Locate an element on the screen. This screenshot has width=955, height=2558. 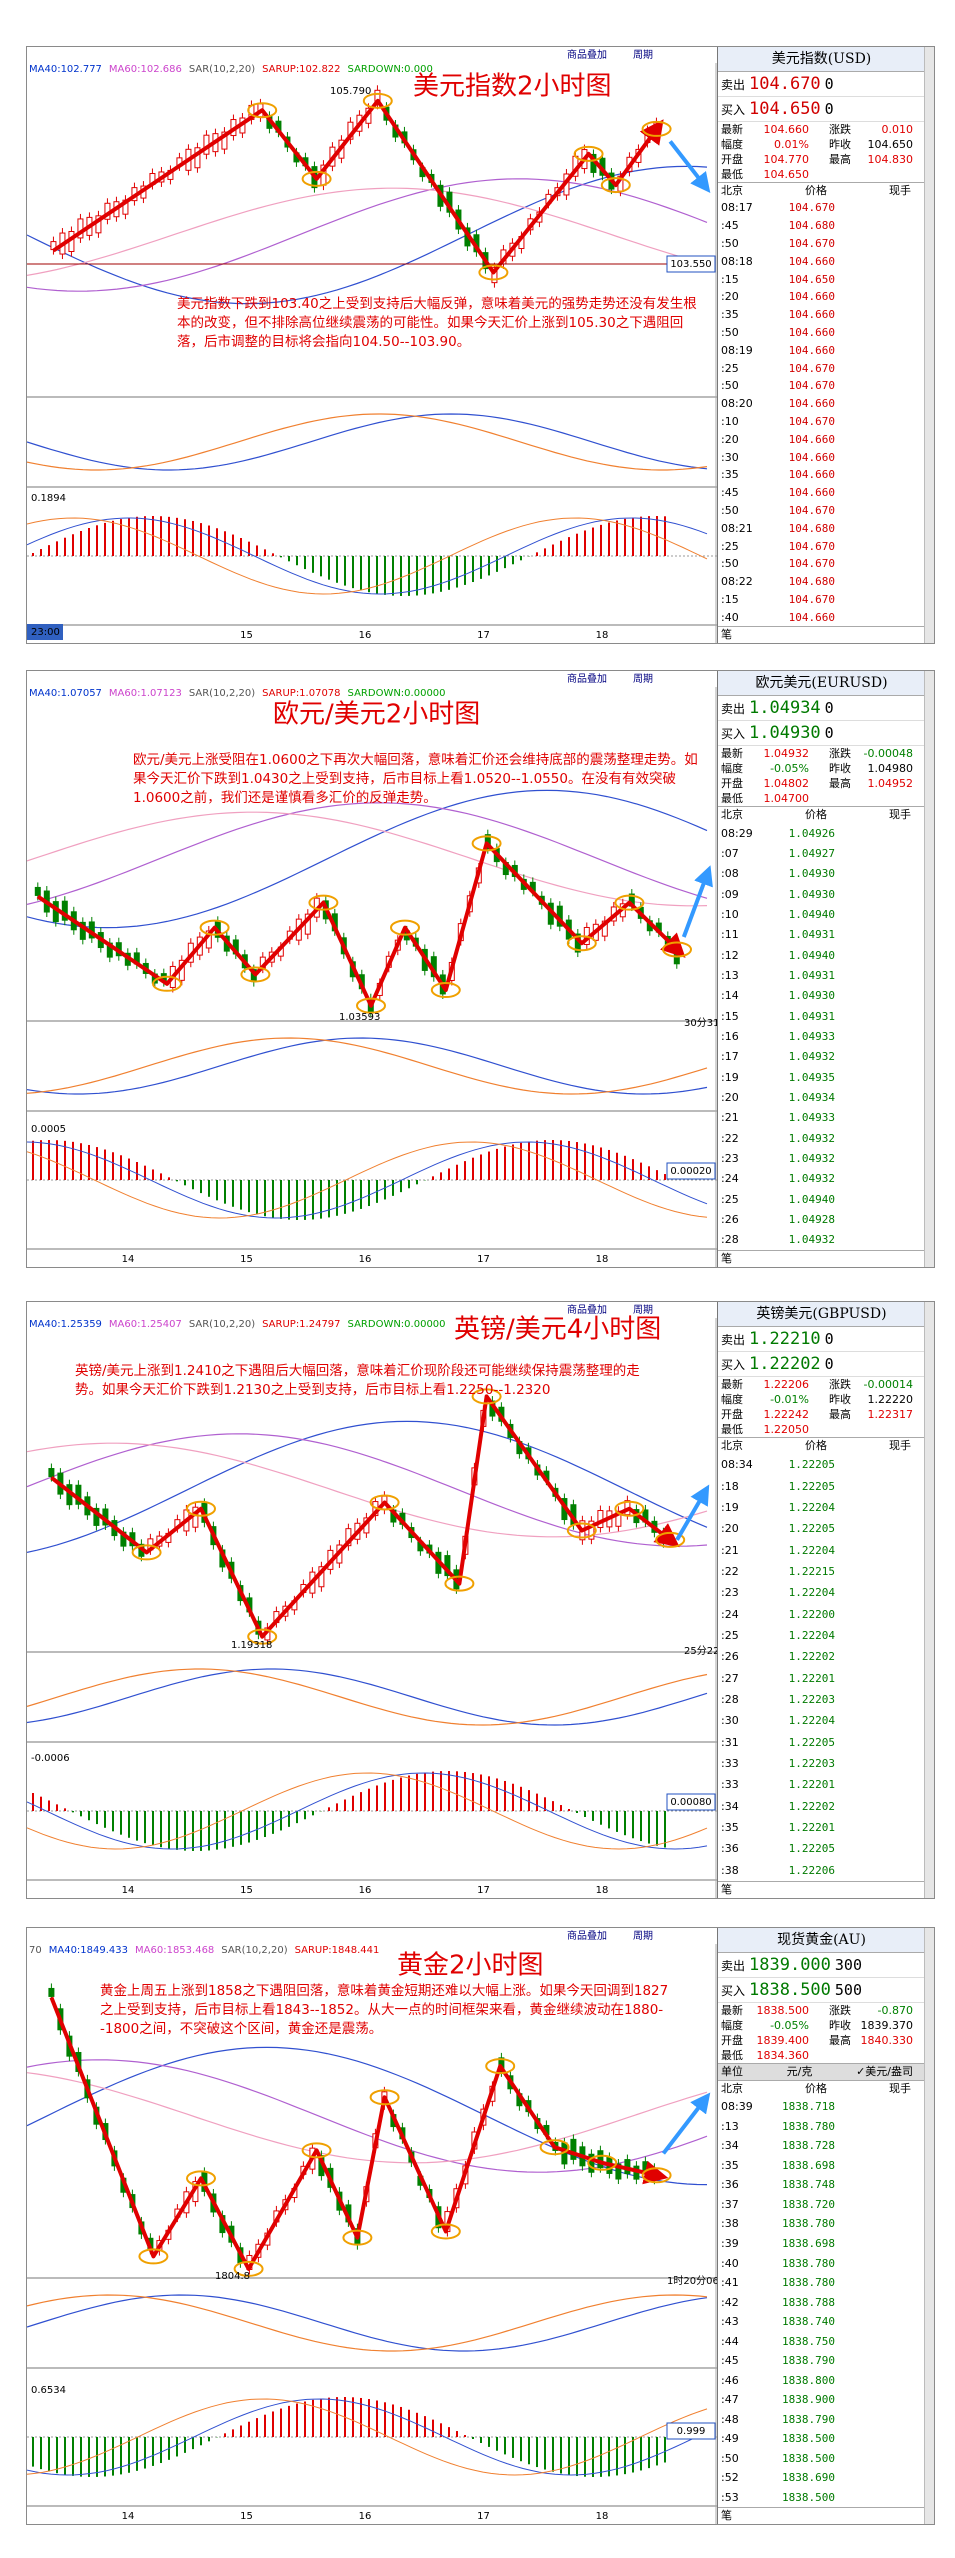
stat-value: 1.22220 is located at coordinates (890, 1399).